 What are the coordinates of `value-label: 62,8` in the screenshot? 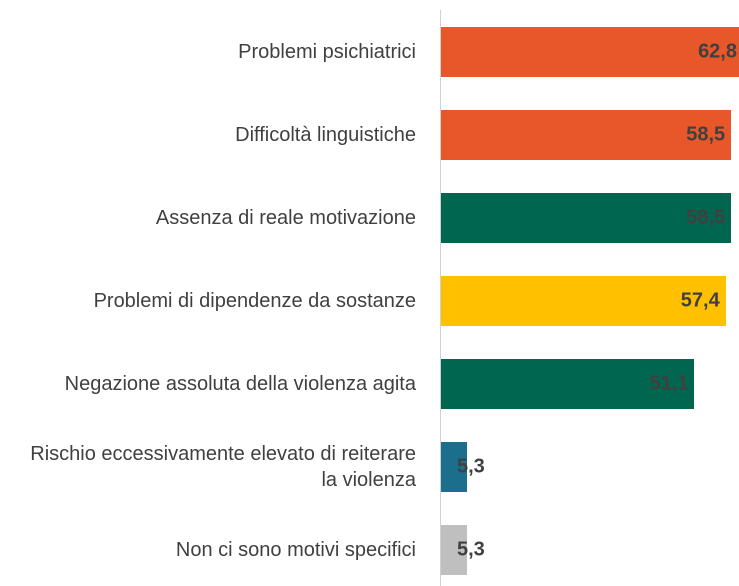 It's located at (717, 51).